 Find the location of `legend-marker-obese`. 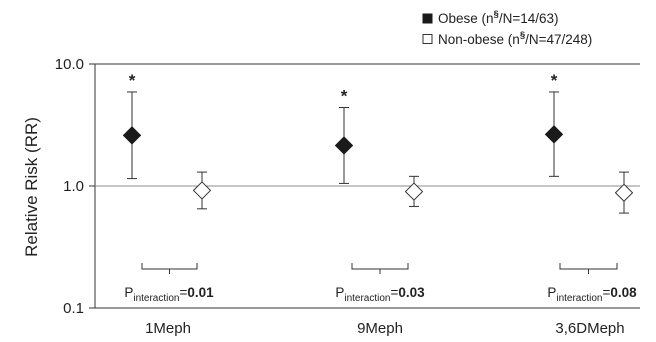

legend-marker-obese is located at coordinates (427, 18).